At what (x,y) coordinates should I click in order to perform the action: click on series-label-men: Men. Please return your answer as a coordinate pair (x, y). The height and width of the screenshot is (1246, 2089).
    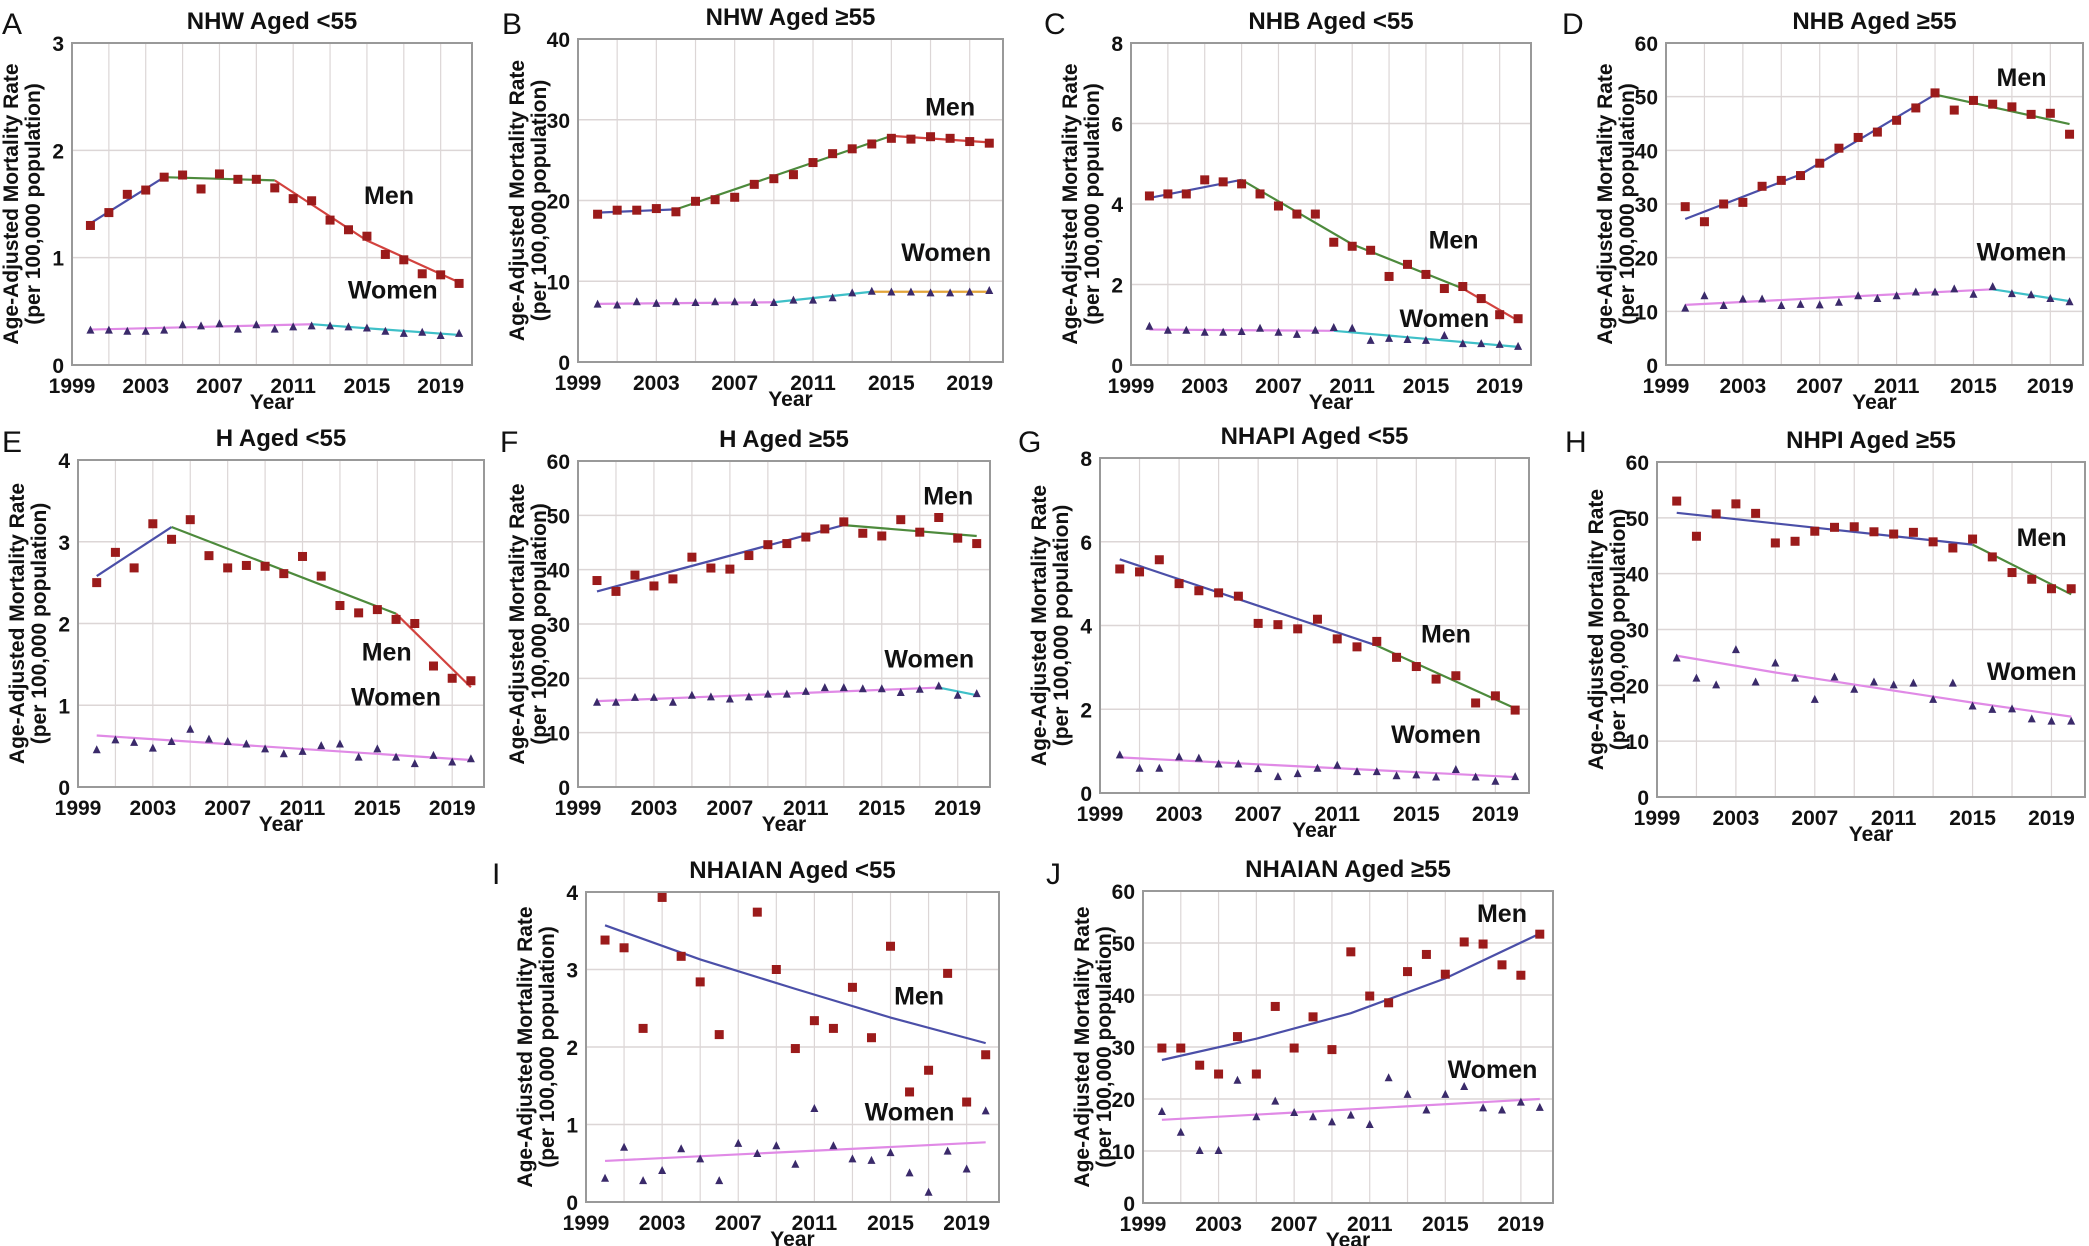
    Looking at the image, I should click on (948, 496).